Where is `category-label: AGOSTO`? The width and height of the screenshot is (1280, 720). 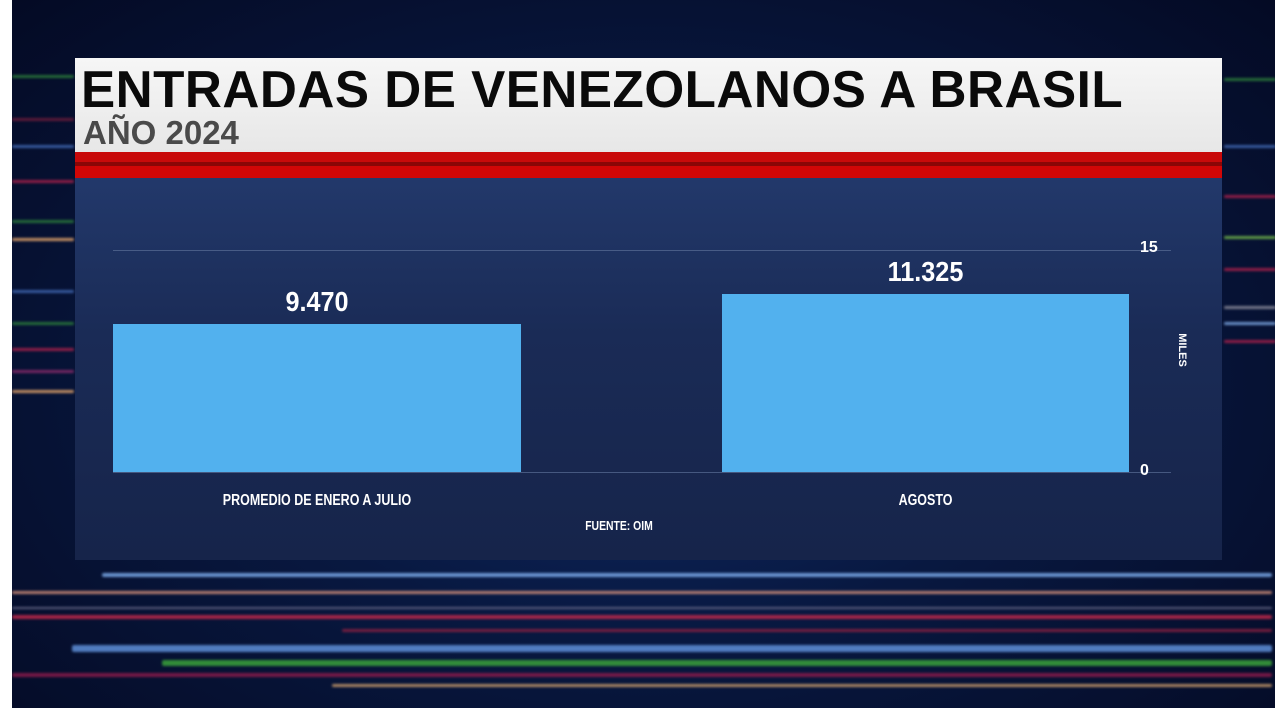 category-label: AGOSTO is located at coordinates (925, 500).